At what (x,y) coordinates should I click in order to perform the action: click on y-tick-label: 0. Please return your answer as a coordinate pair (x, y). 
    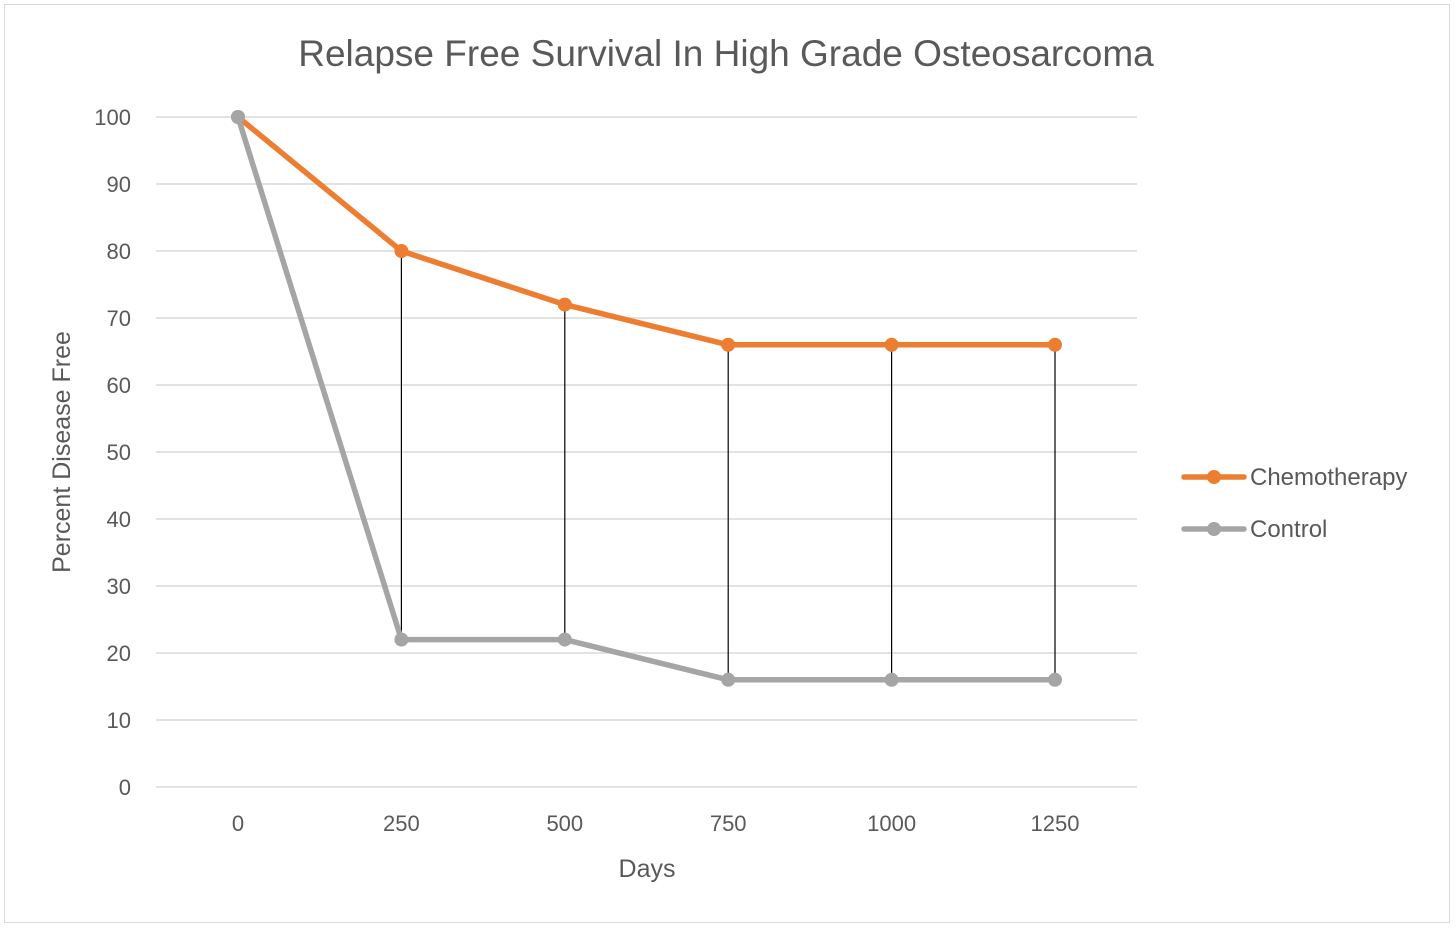
    Looking at the image, I should click on (125, 787).